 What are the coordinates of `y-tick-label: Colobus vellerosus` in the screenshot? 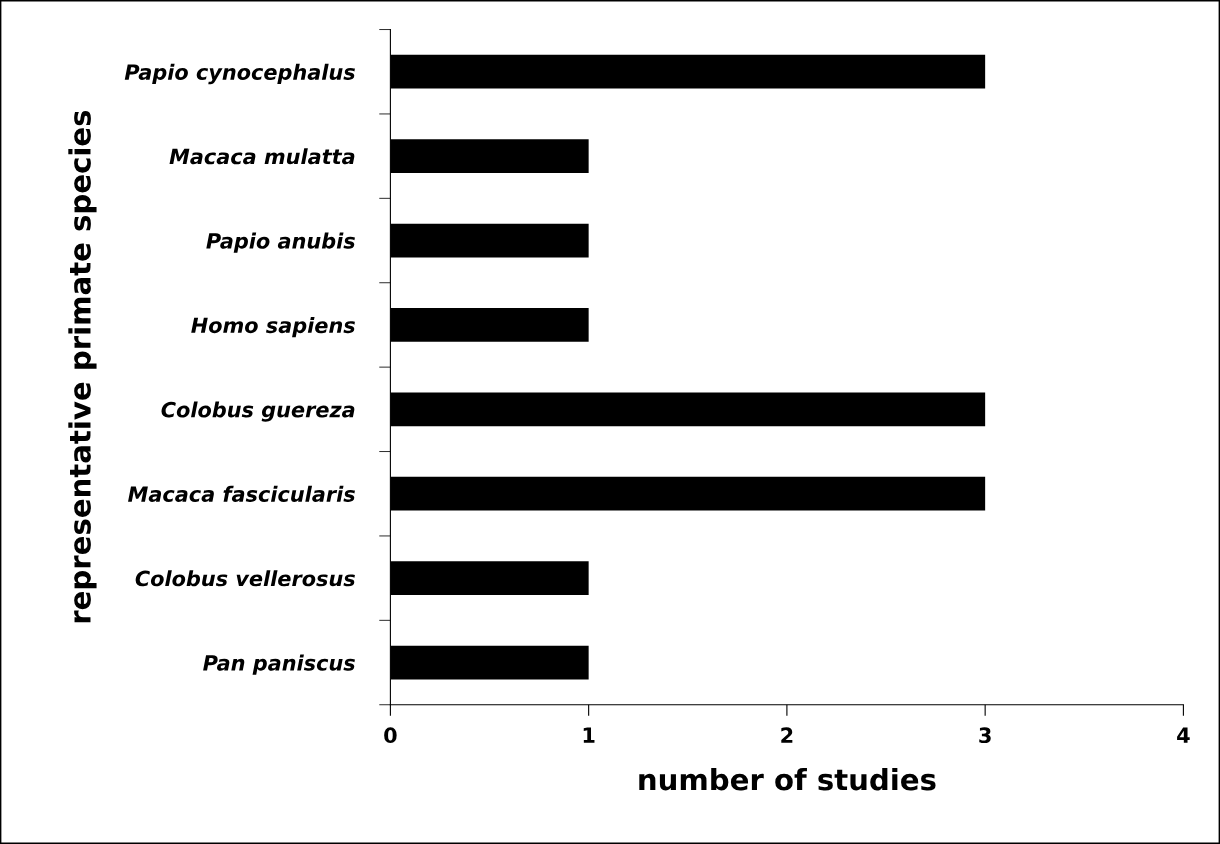 It's located at (245, 578).